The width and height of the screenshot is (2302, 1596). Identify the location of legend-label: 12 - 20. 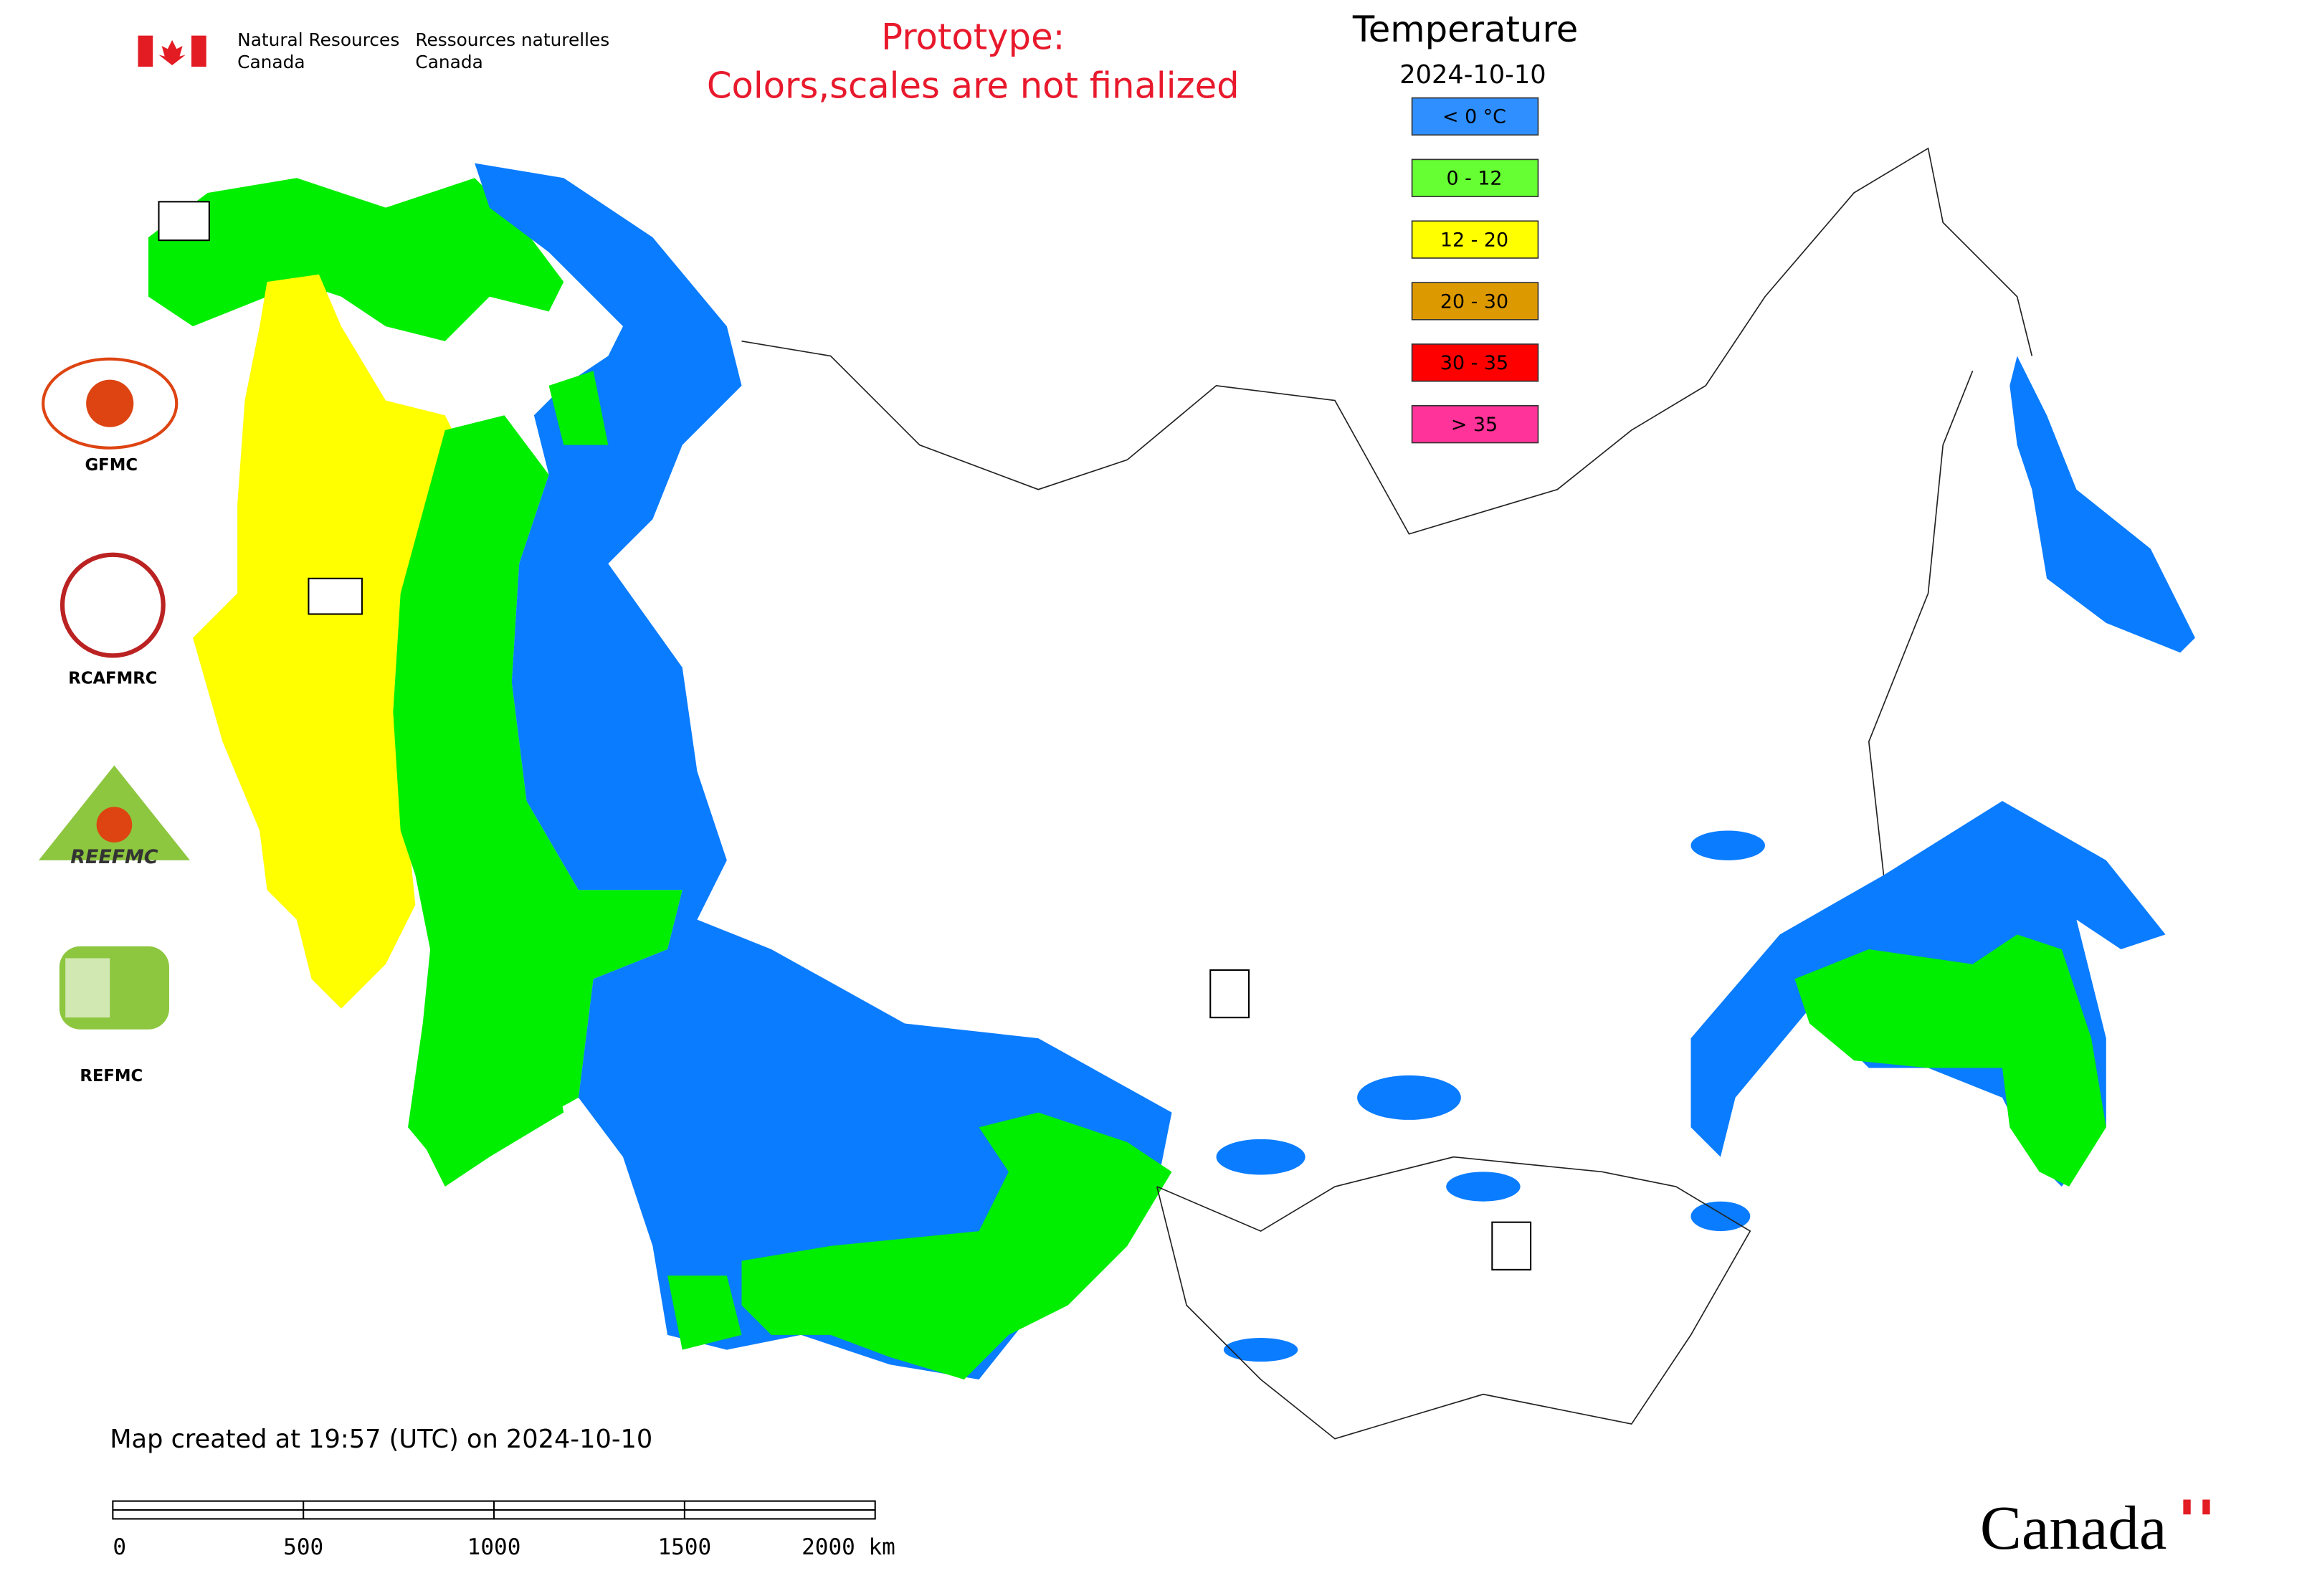
(1474, 240).